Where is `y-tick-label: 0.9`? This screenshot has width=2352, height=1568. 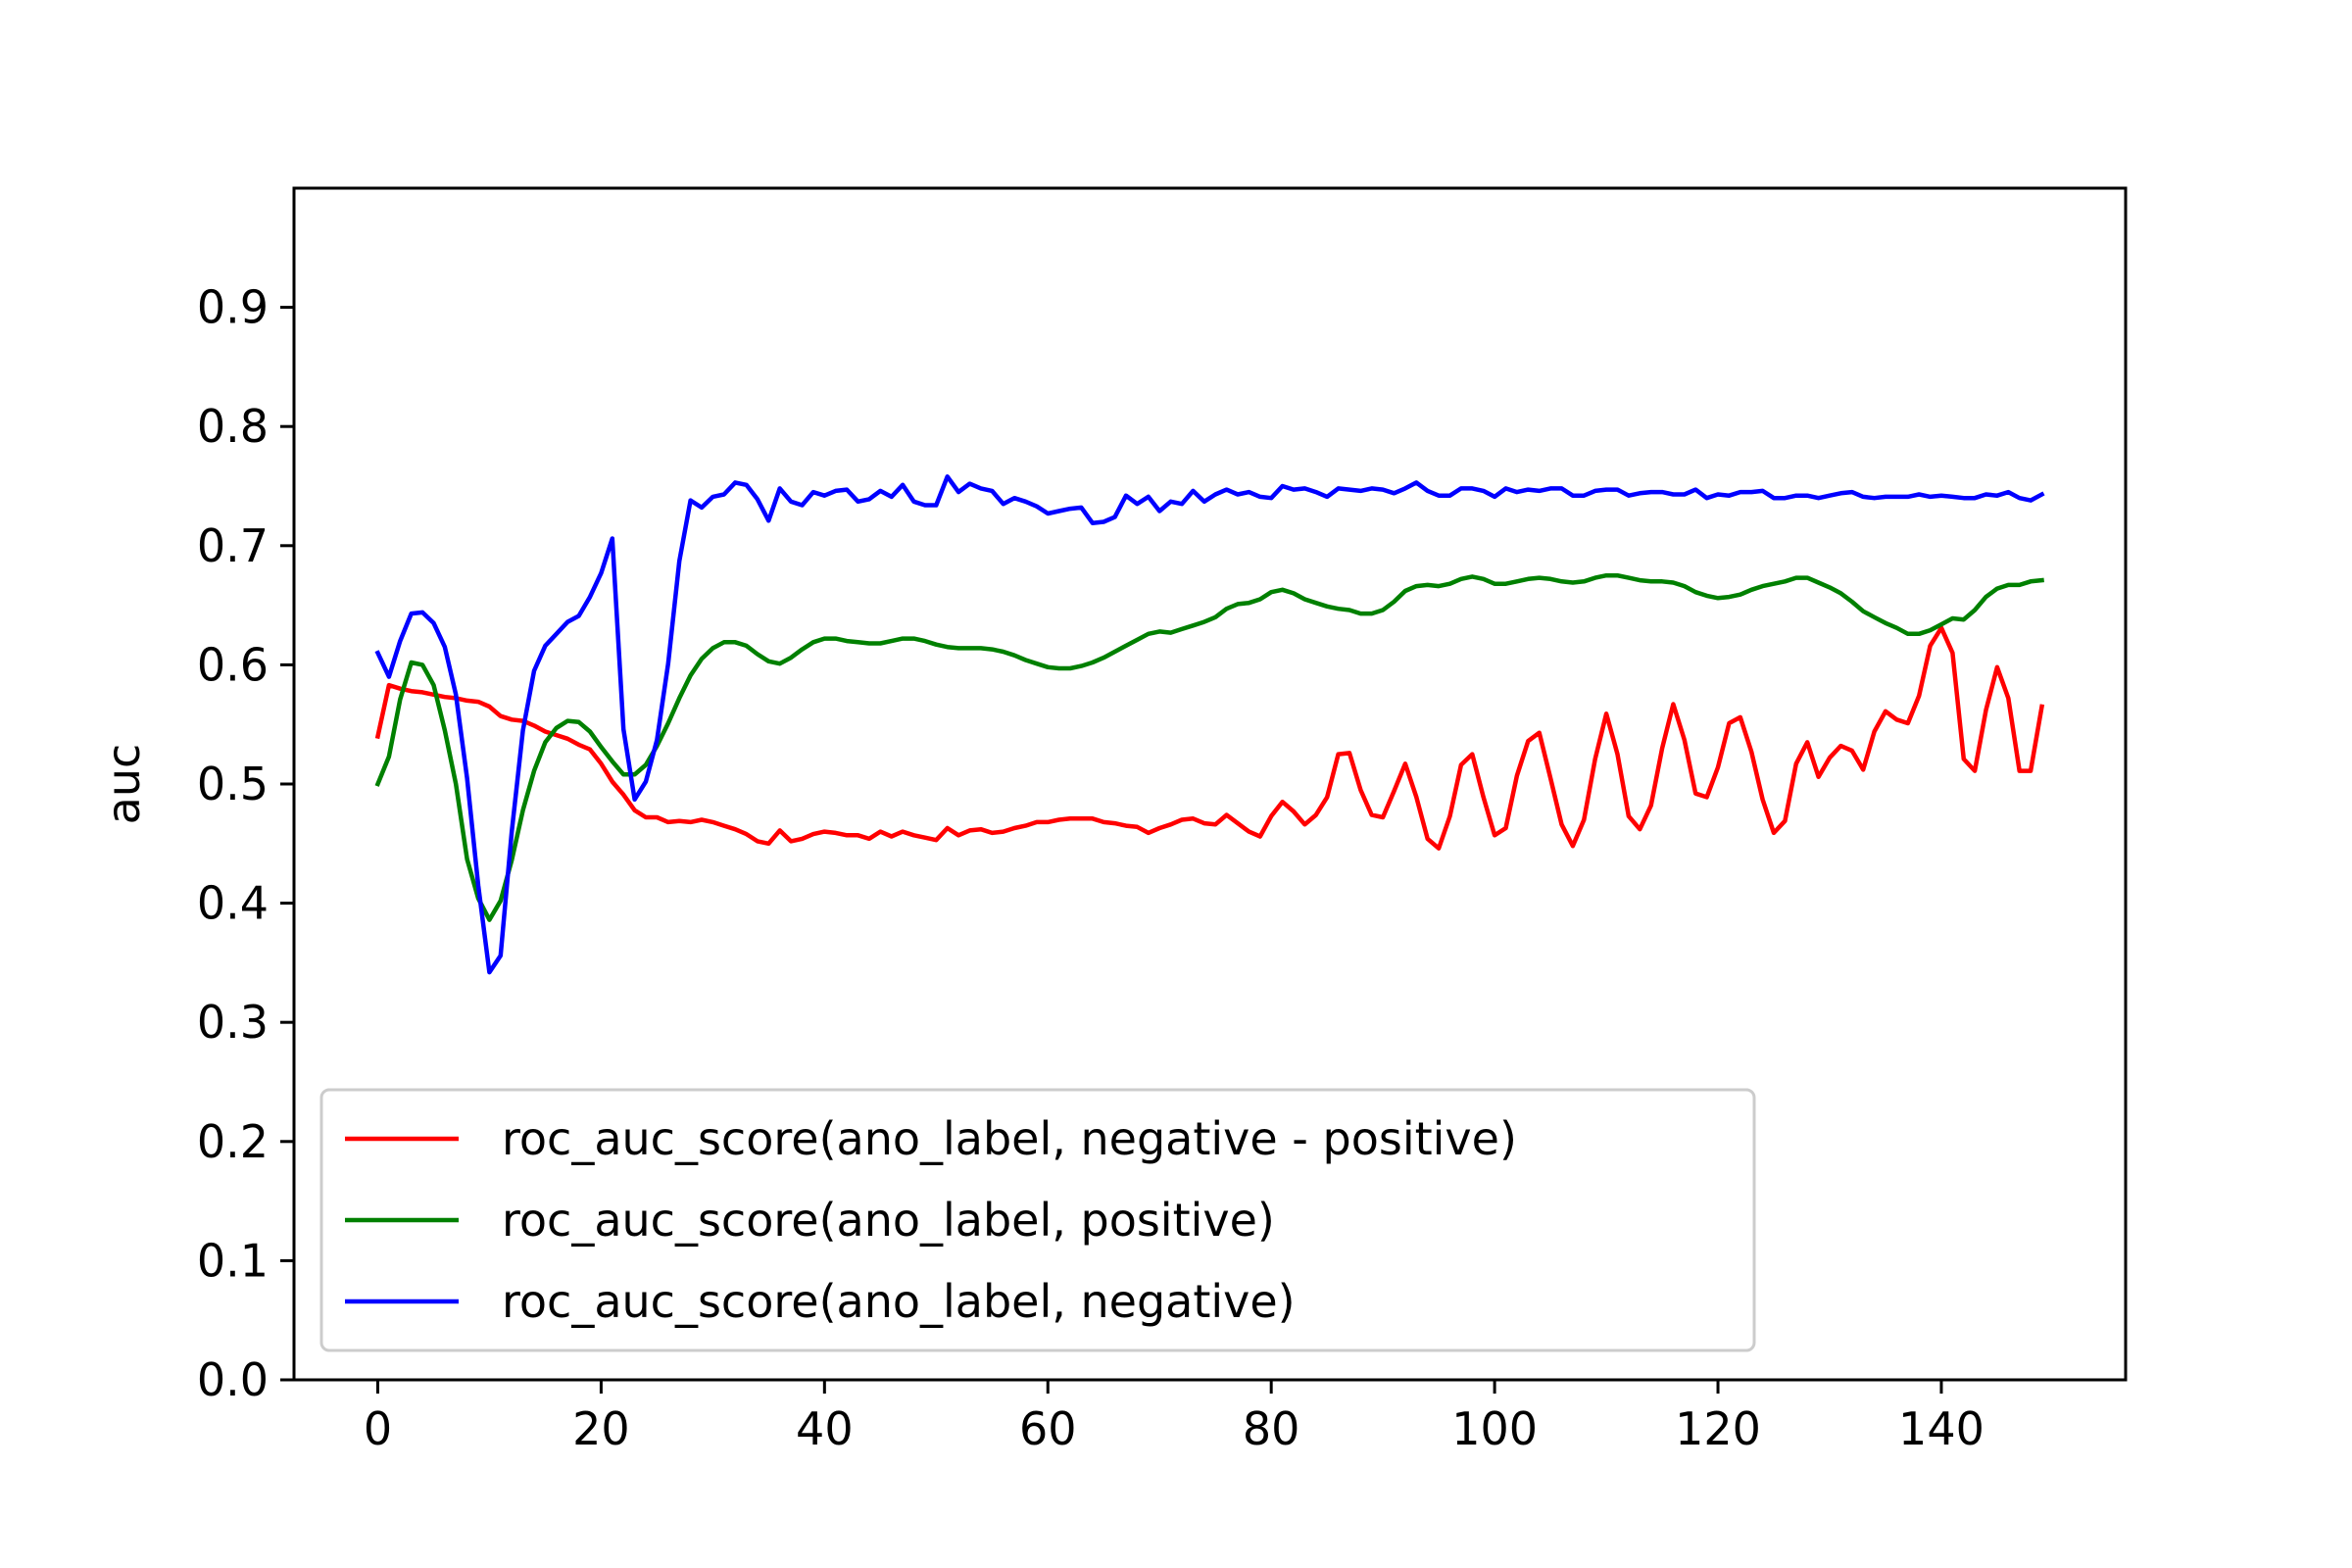 y-tick-label: 0.9 is located at coordinates (233, 307).